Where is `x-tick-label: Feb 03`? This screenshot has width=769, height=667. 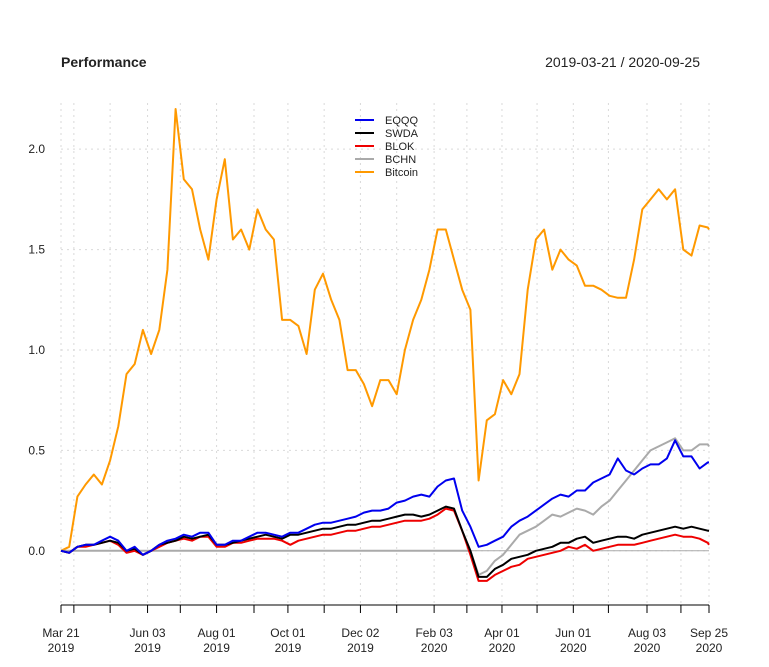
x-tick-label: Feb 03 is located at coordinates (434, 633).